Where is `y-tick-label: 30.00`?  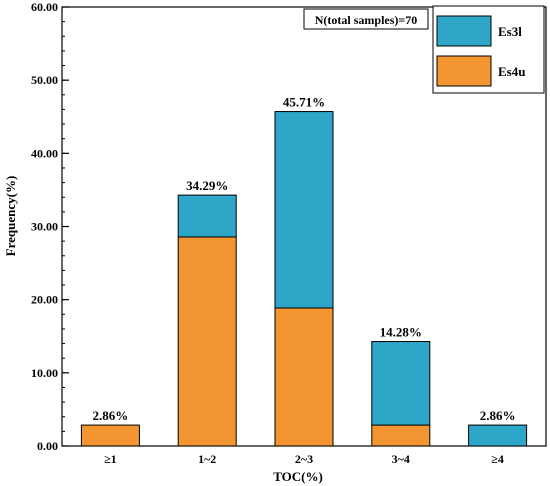
y-tick-label: 30.00 is located at coordinates (44, 227).